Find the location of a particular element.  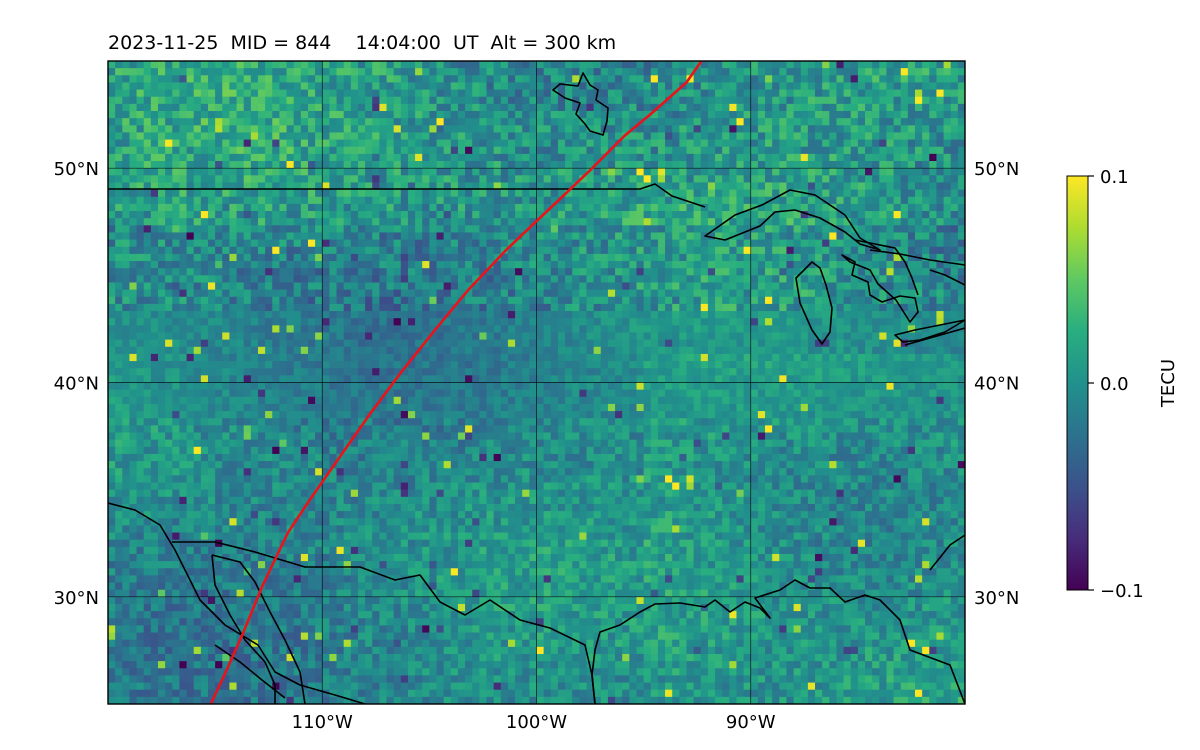

colorbar: 0.1 0.0 −0.1 TECU is located at coordinates (1122, 384).